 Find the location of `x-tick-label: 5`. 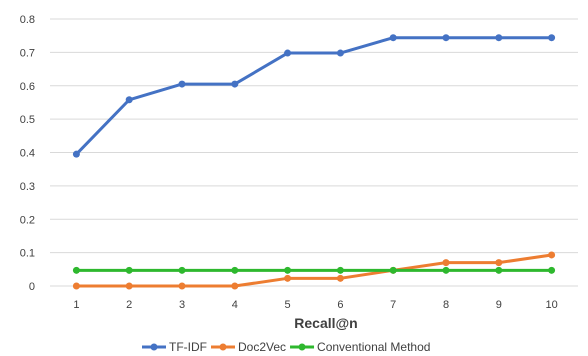

x-tick-label: 5 is located at coordinates (288, 305).